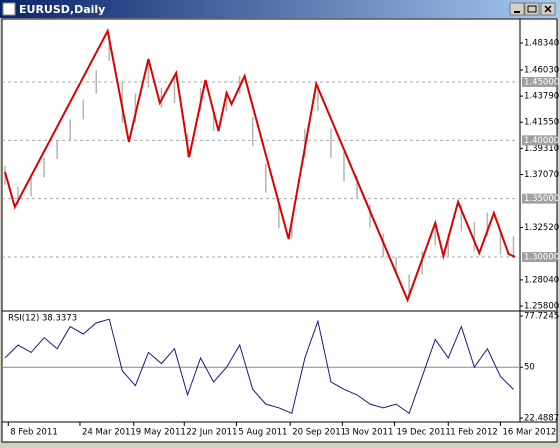  What do you see at coordinates (211, 433) in the screenshot?
I see `x-tick-label: 22 Jun 2011` at bounding box center [211, 433].